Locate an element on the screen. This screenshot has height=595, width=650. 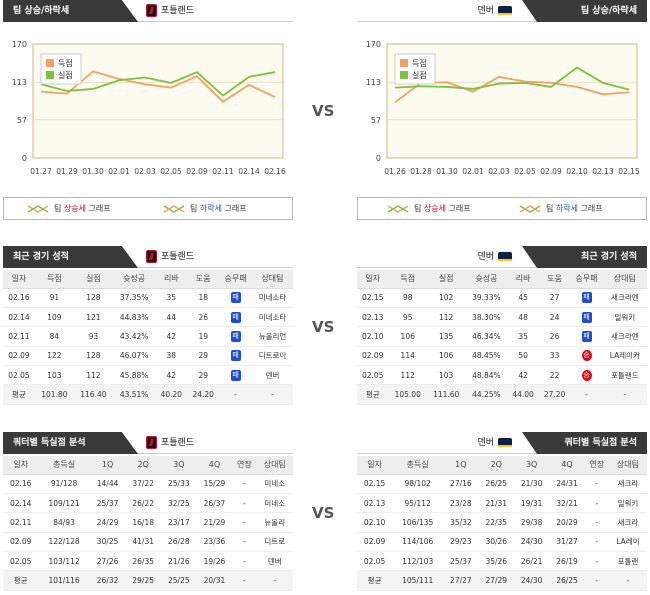
cell-date: 02.09 is located at coordinates (375, 542).